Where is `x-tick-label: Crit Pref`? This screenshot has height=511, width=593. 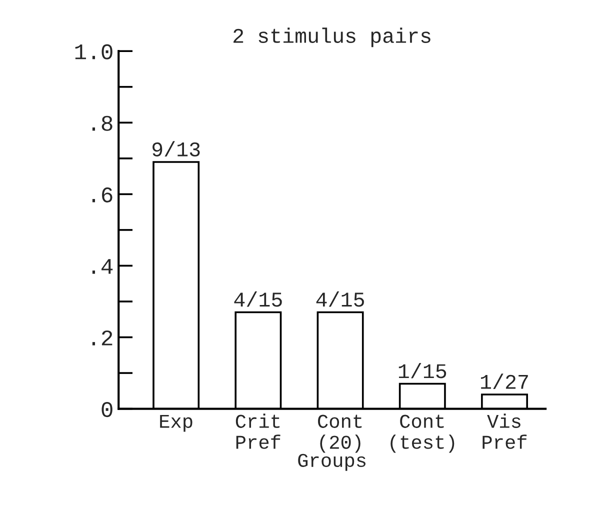
x-tick-label: Crit Pref is located at coordinates (258, 431).